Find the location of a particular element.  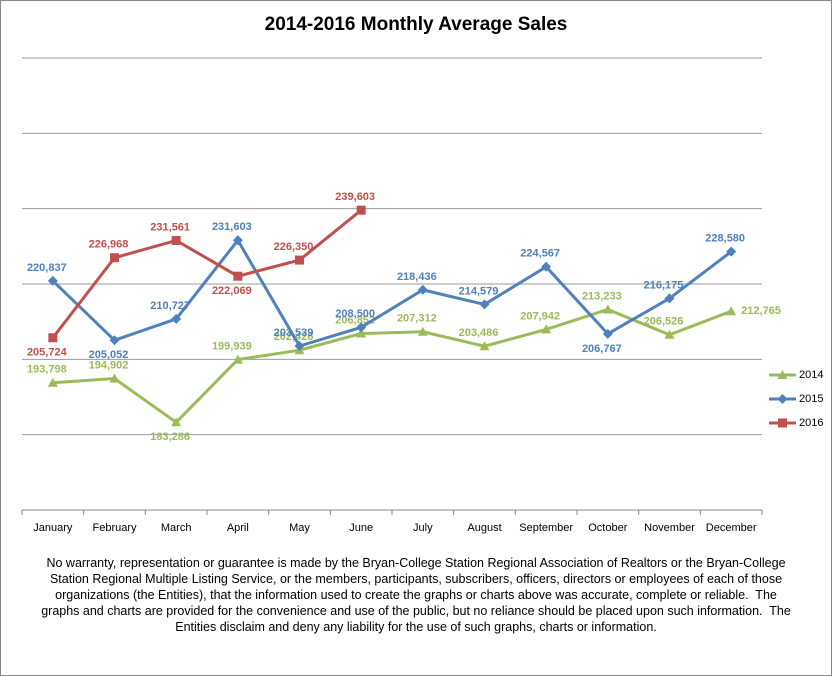

chart-title: 2014-2016 Monthly Average Sales is located at coordinates (416, 24).